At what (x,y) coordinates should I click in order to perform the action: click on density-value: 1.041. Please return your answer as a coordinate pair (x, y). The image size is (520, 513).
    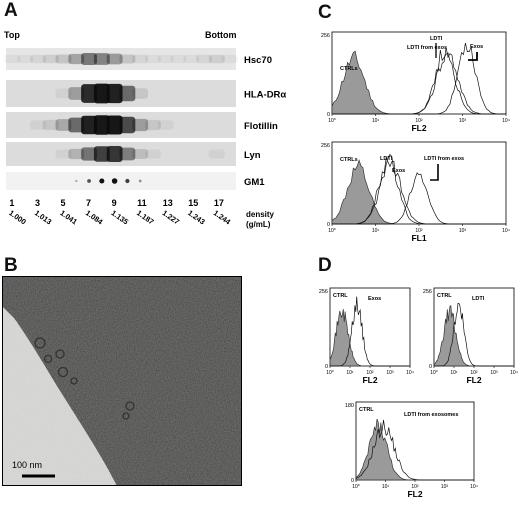
    Looking at the image, I should click on (68, 217).